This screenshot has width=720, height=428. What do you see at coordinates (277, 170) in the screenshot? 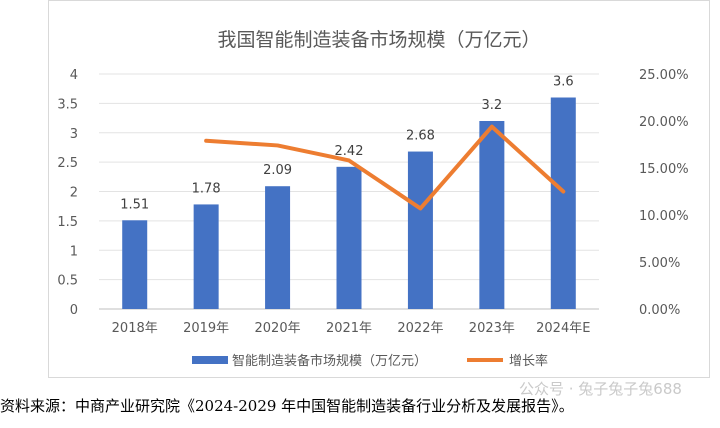
I see `bar-value-label: 2.09` at bounding box center [277, 170].